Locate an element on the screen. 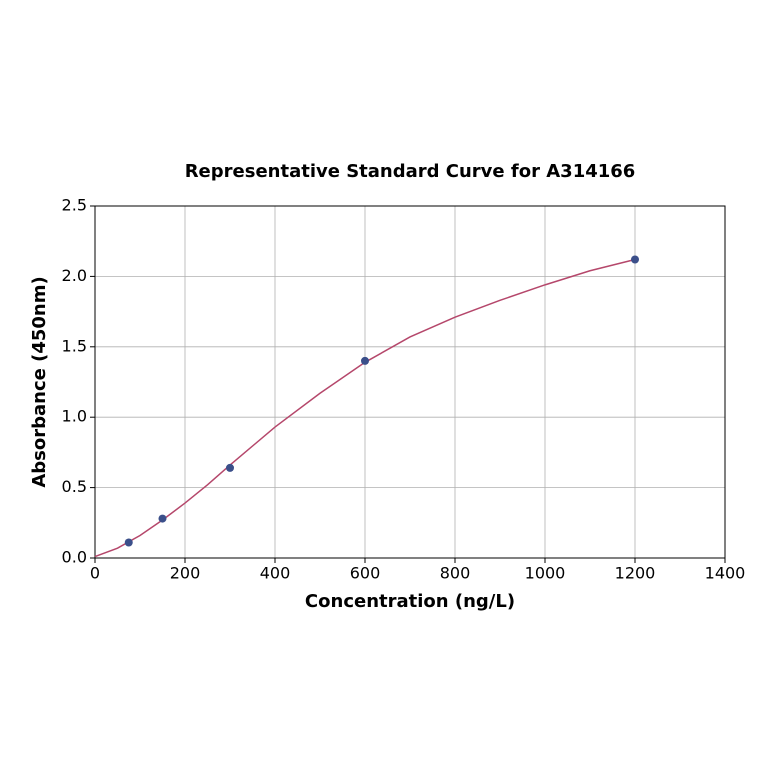  y-axis-label: Absorbance (450nm) is located at coordinates (39, 381).